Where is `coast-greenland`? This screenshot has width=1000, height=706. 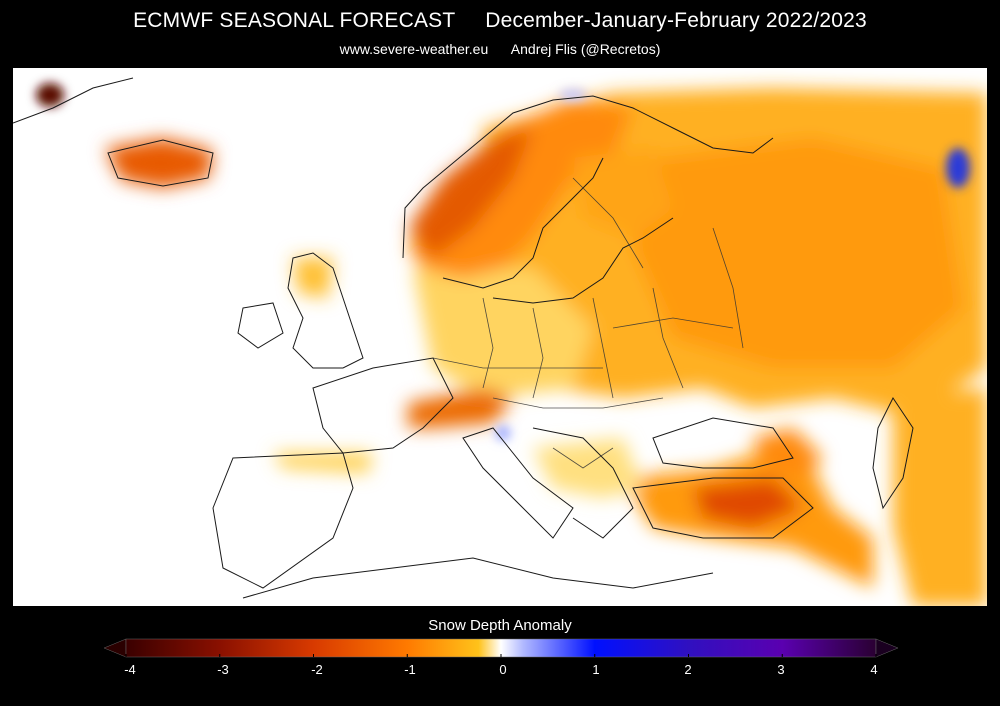 coast-greenland is located at coordinates (73, 100).